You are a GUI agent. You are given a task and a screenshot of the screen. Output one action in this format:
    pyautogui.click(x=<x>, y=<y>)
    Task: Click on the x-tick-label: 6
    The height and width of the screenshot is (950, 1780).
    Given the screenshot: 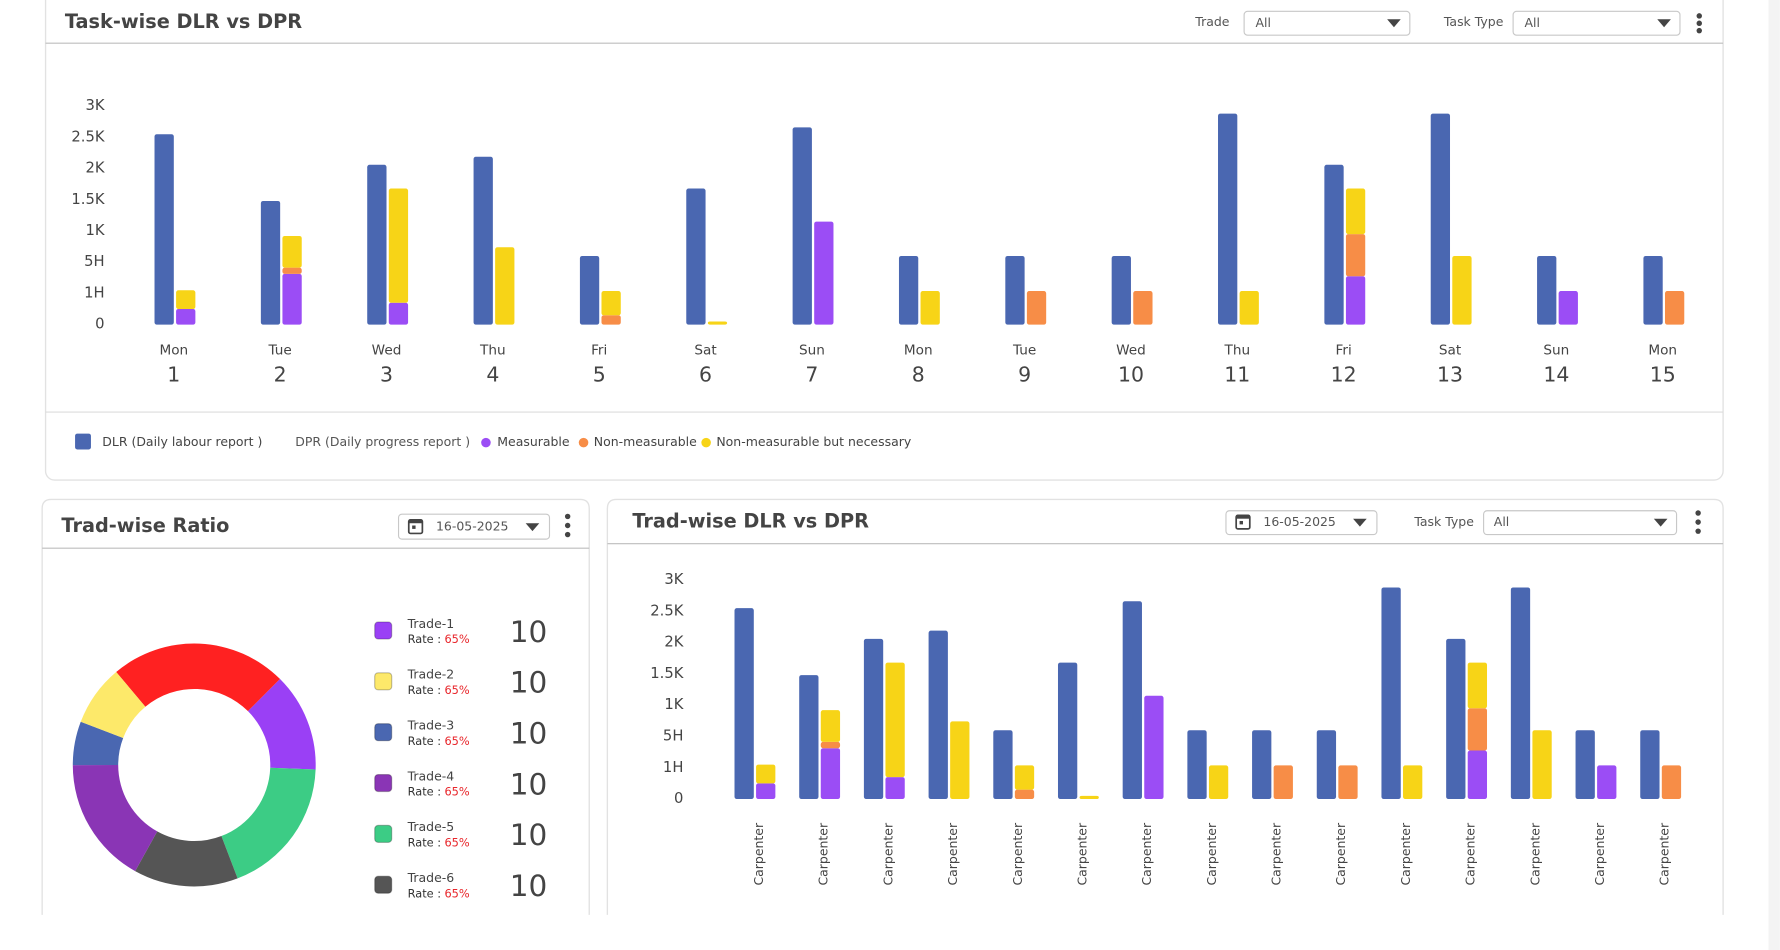 What is the action you would take?
    pyautogui.click(x=705, y=375)
    